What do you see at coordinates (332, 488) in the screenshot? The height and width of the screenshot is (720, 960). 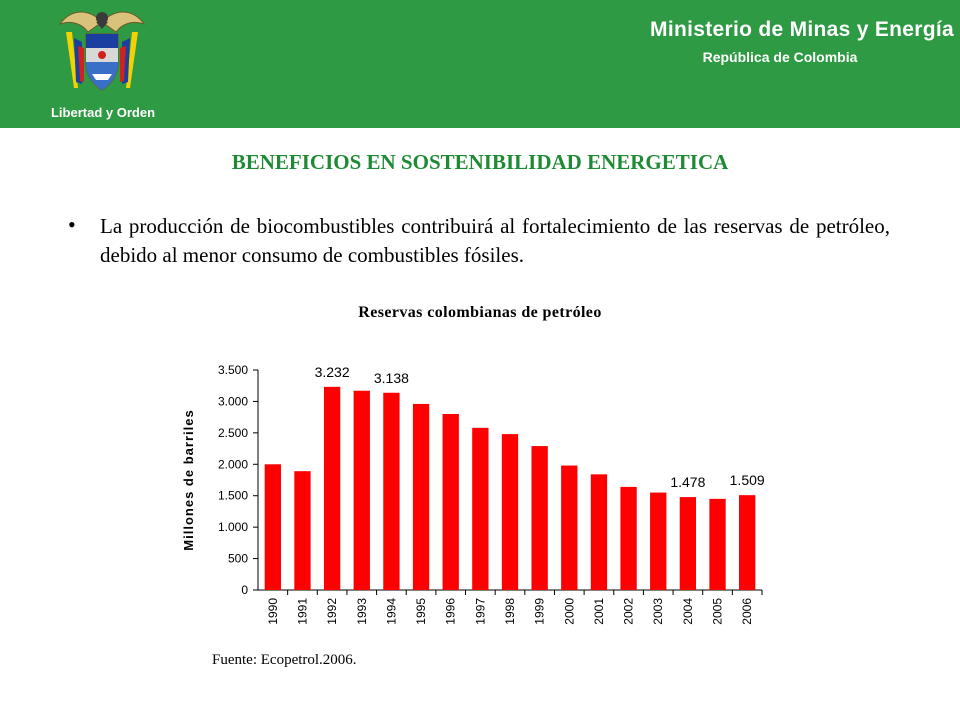 I see `bar-1992` at bounding box center [332, 488].